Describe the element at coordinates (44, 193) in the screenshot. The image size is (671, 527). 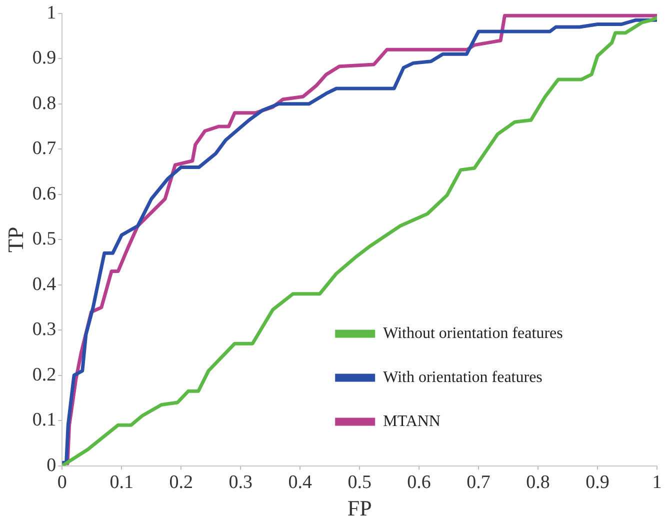
I see `y-tick-label: 0.6` at that location.